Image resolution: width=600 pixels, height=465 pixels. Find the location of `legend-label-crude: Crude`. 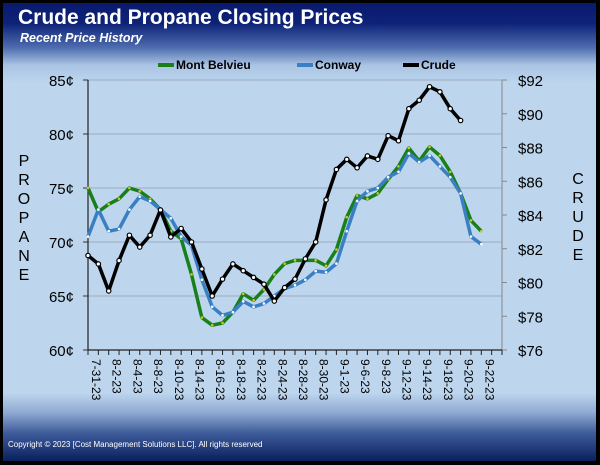

legend-label-crude: Crude is located at coordinates (438, 65).